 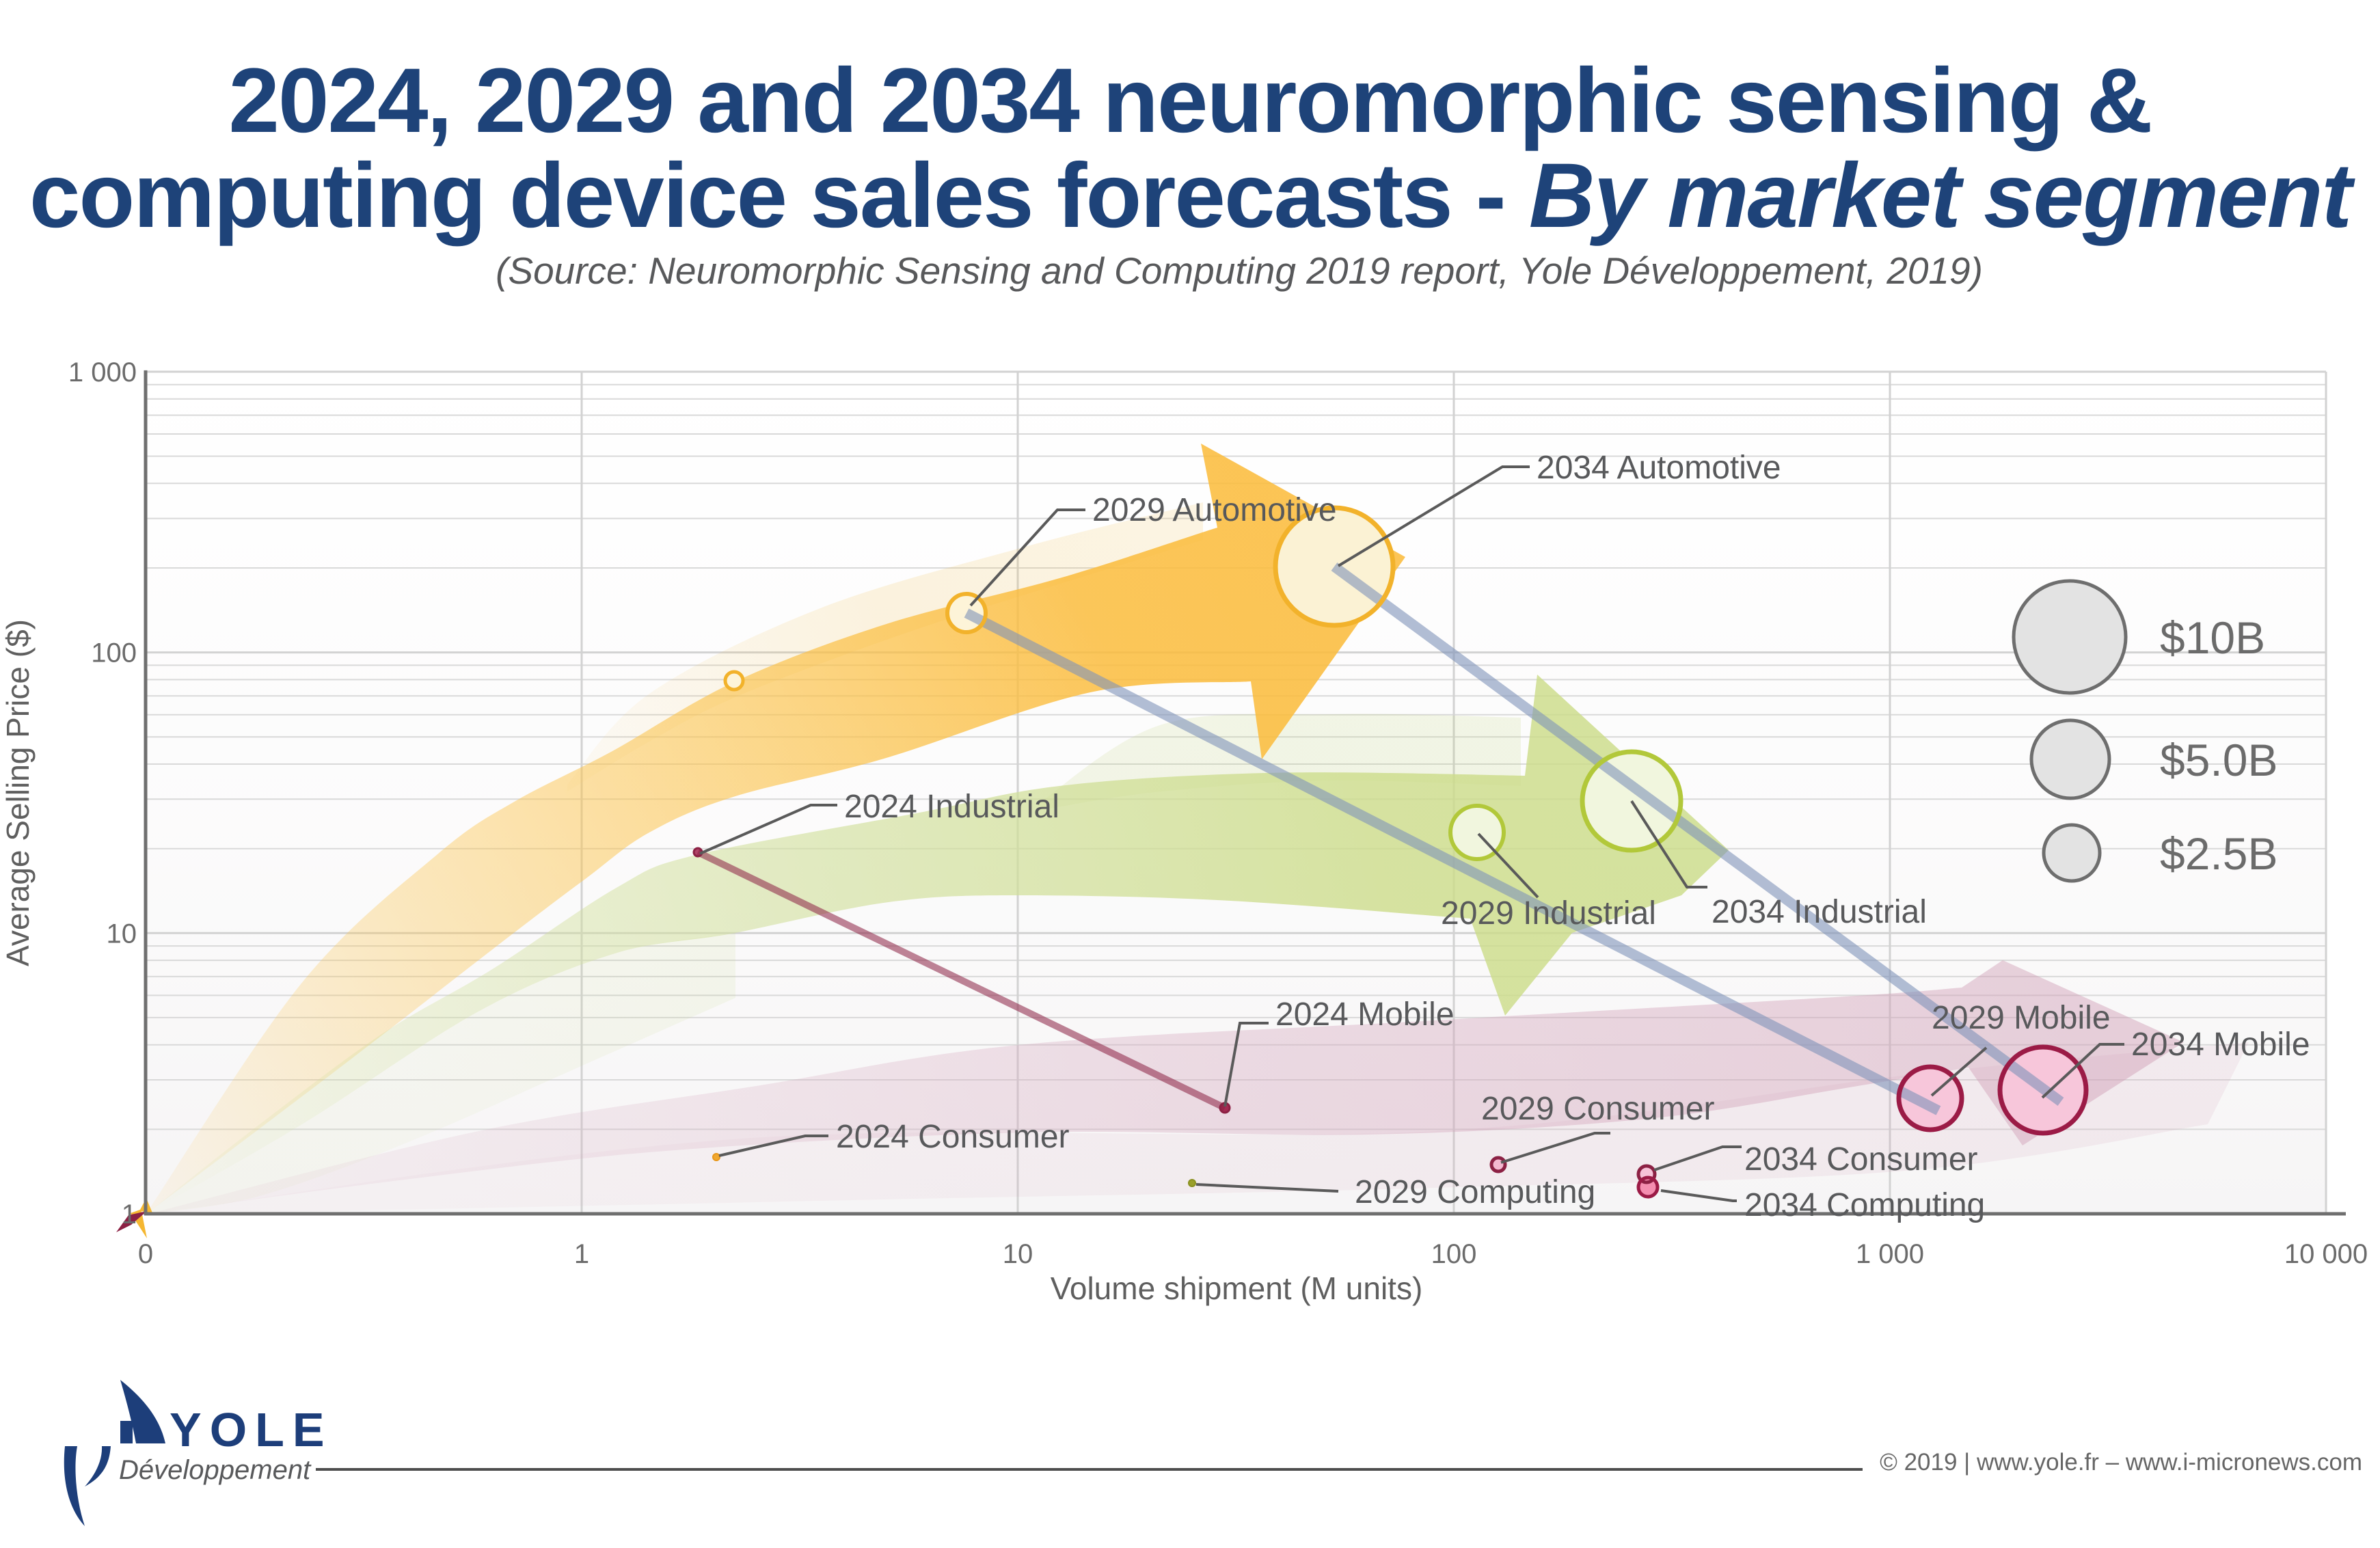 I want to click on svg-text: 2024 Consumer, so click(x=953, y=1137).